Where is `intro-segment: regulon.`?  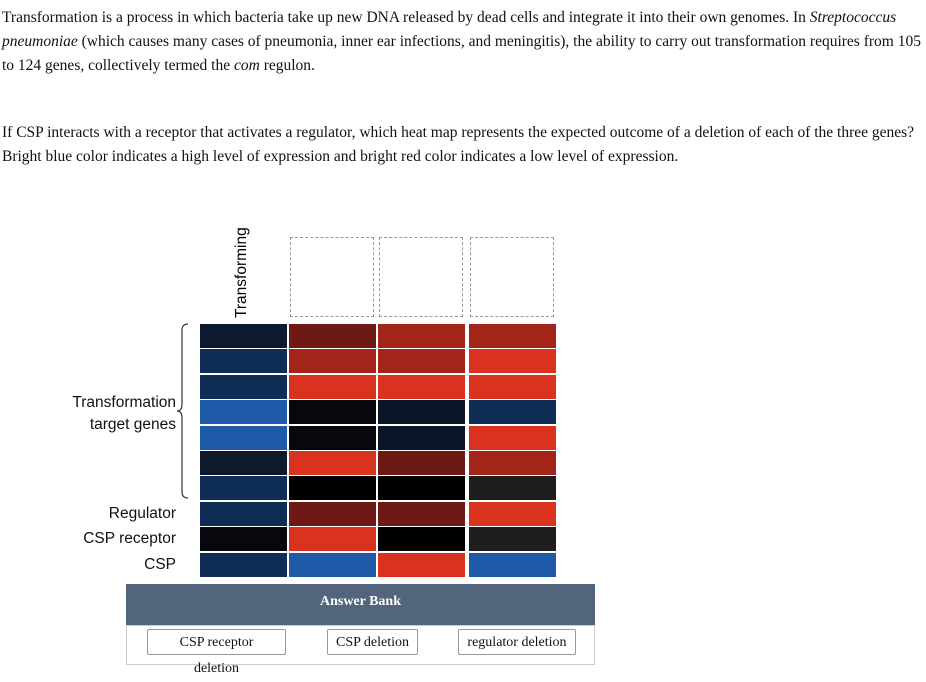
intro-segment: regulon. is located at coordinates (287, 65).